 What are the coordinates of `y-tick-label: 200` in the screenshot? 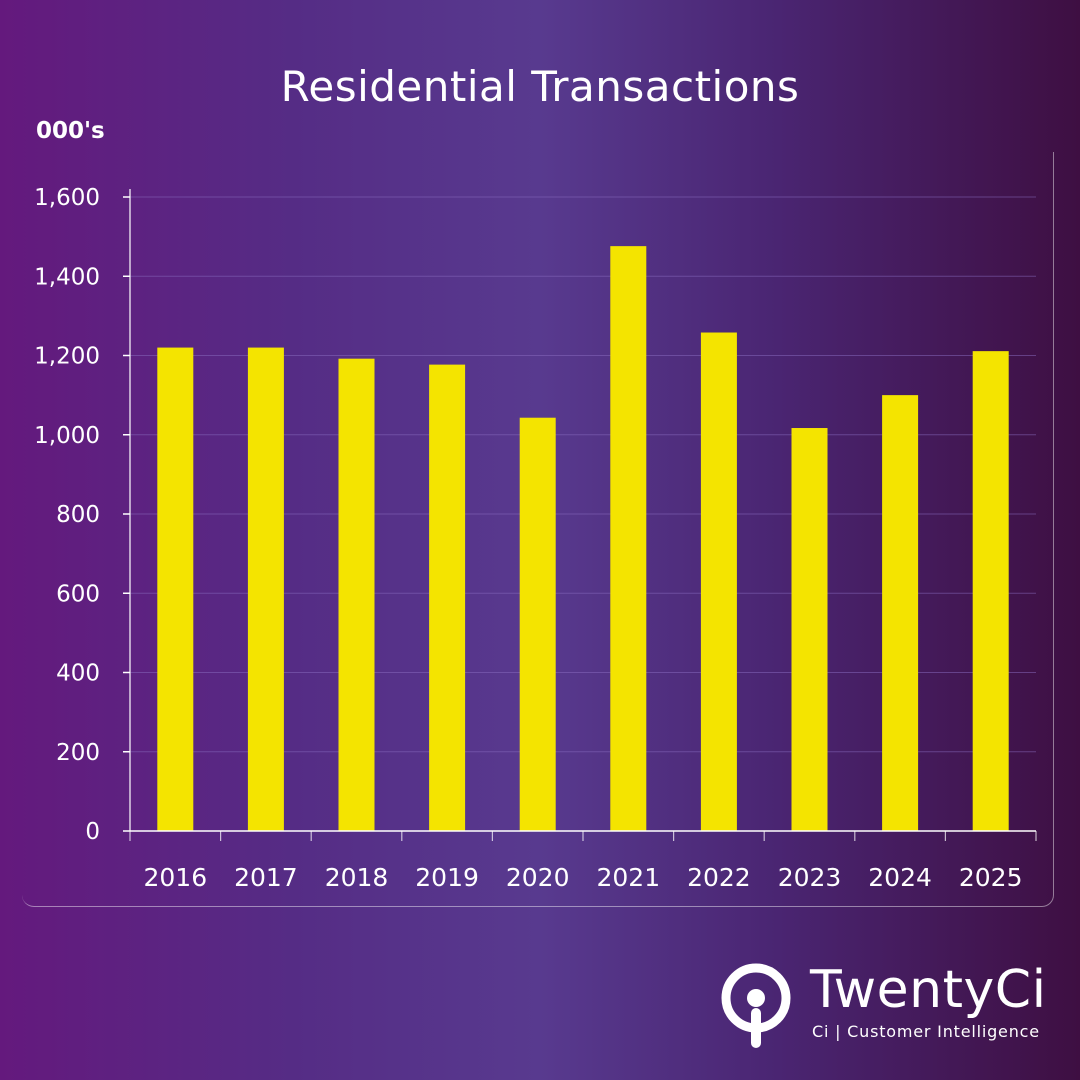 It's located at (78, 753).